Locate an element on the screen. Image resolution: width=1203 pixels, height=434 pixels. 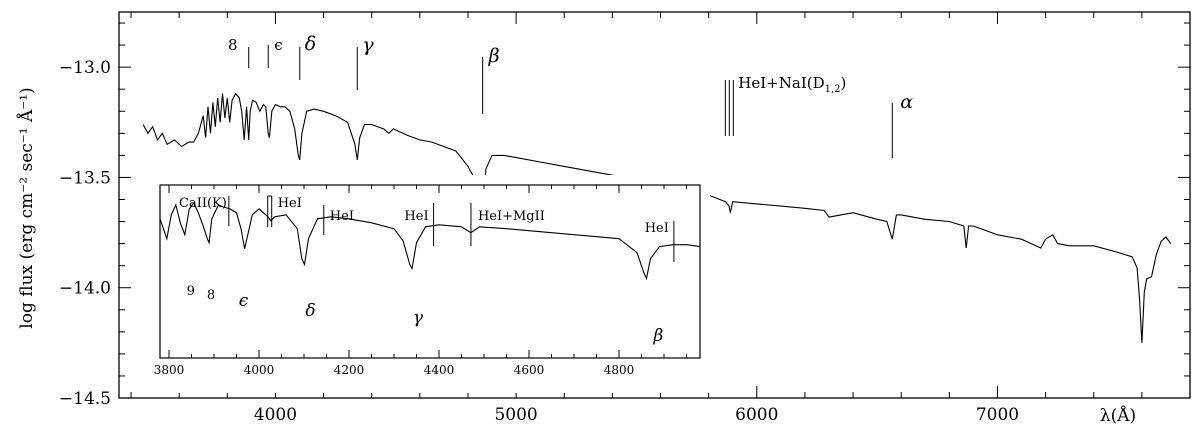
x-tick-label: 4000 is located at coordinates (275, 415).